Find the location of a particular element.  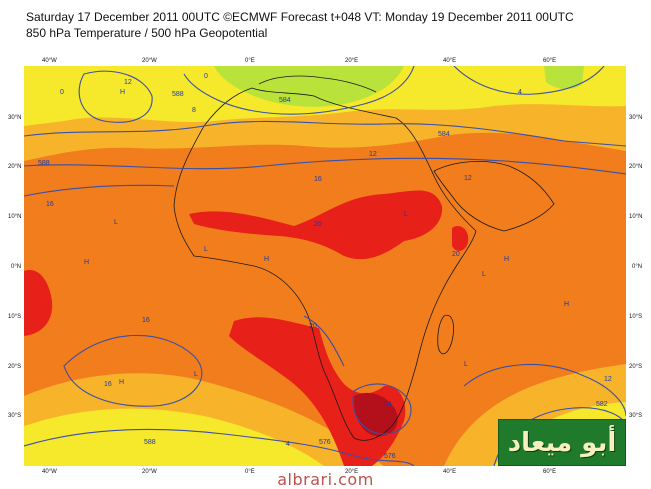

field-dark-red is located at coordinates (375, 414).